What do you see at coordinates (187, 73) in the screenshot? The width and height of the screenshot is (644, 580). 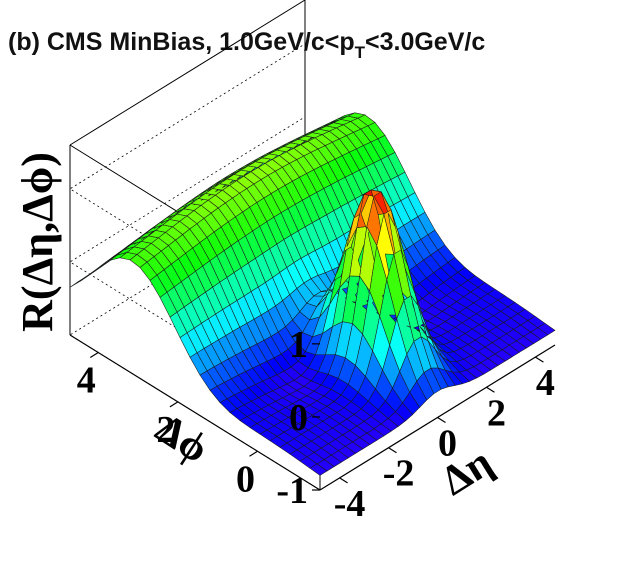 I see `frame-top-edge` at bounding box center [187, 73].